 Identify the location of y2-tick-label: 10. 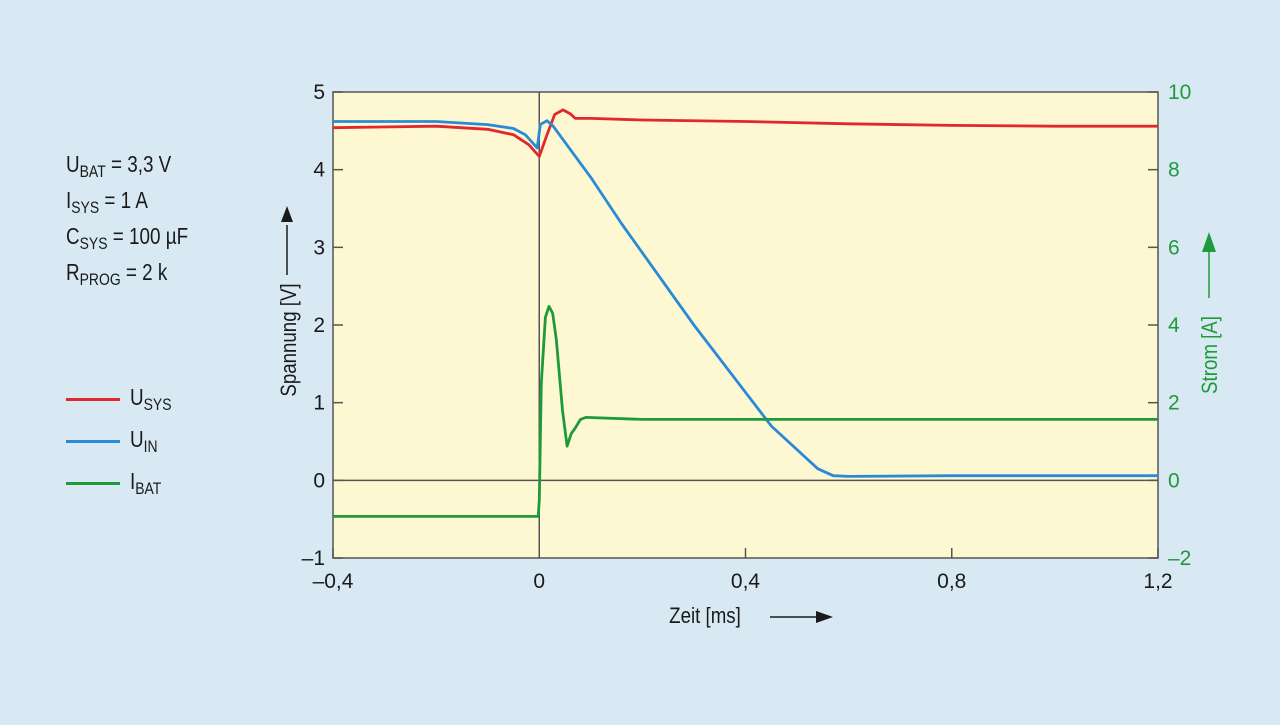
(1179, 92).